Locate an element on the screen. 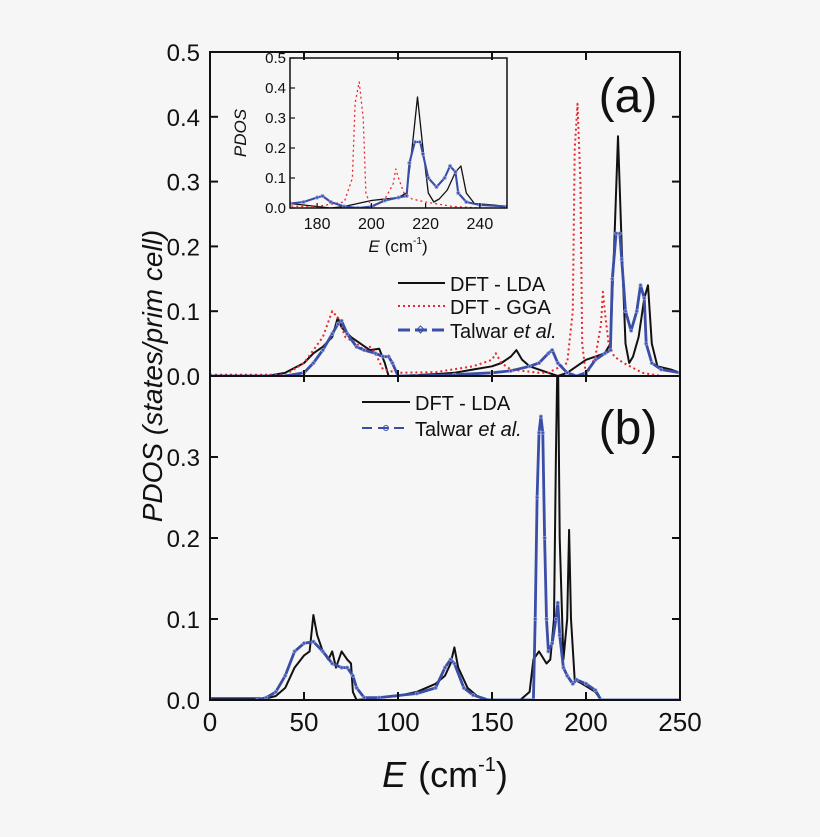 The height and width of the screenshot is (837, 820). inset-plot is located at coordinates (398, 133).